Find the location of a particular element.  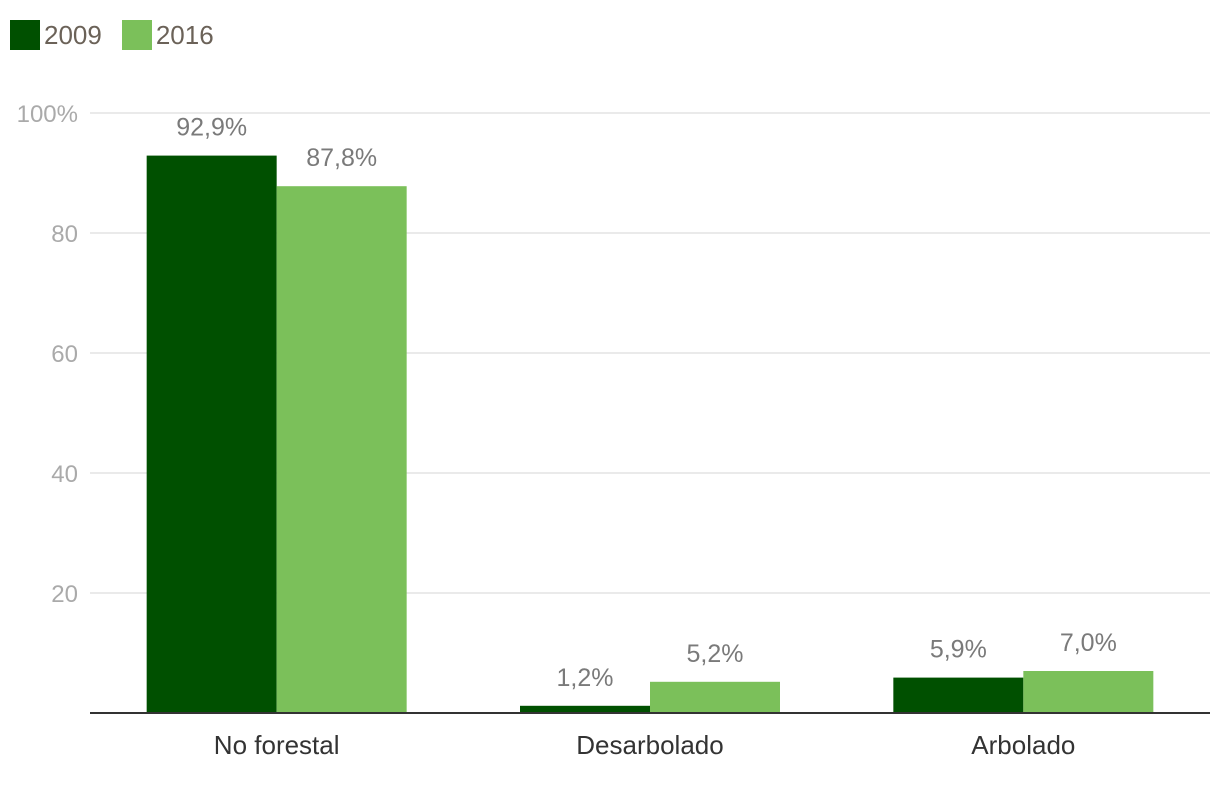

legend-label-2016: 2016 is located at coordinates (184, 34).